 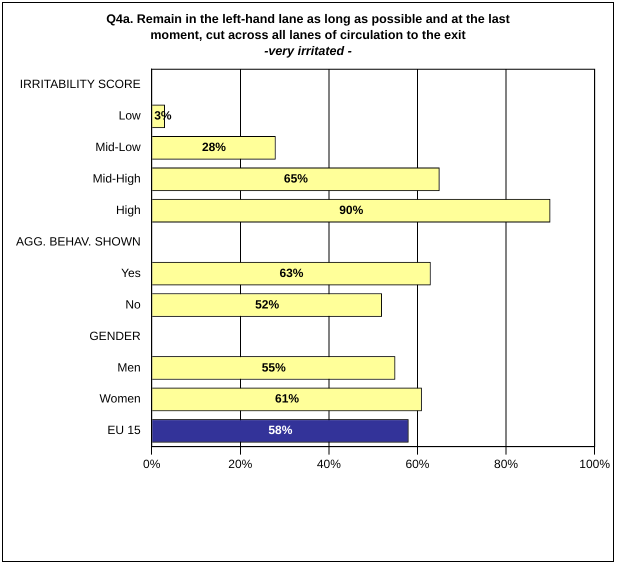 What do you see at coordinates (78, 241) in the screenshot?
I see `y-tick-label: AGG. BEHAV. SHOWN` at bounding box center [78, 241].